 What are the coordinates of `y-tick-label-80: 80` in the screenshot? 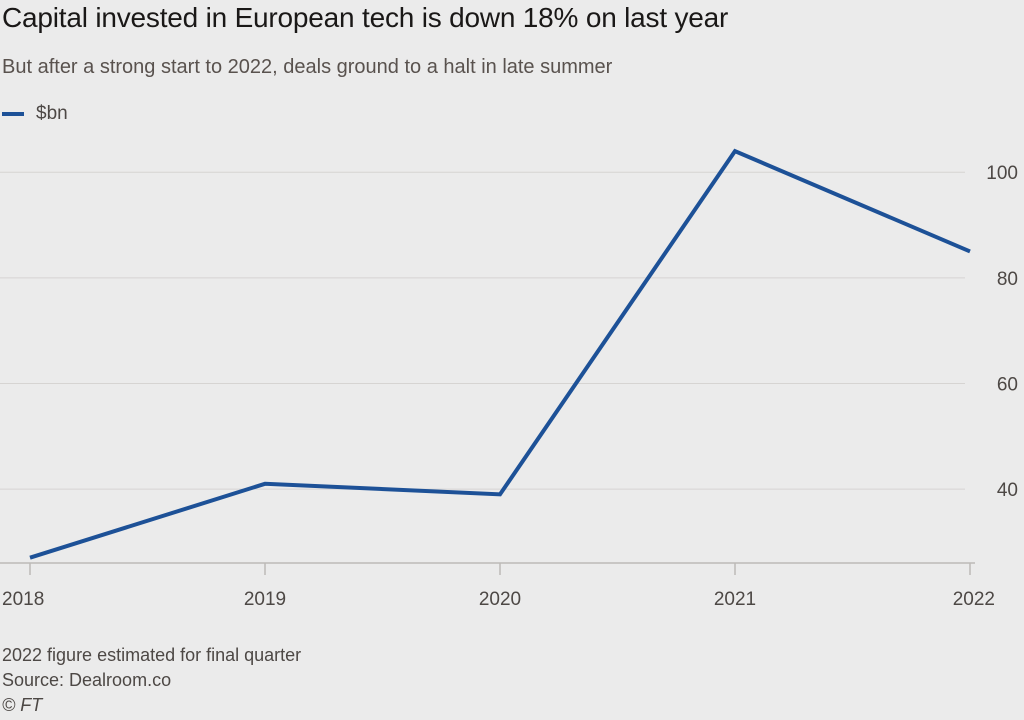 It's located at (1007, 279).